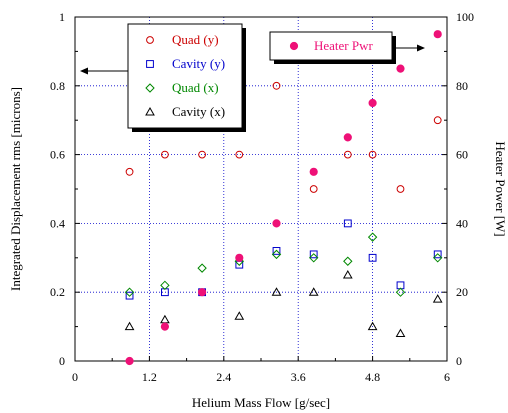  What do you see at coordinates (195, 87) in the screenshot?
I see `legend-label-quad-x: Quad (x)` at bounding box center [195, 87].